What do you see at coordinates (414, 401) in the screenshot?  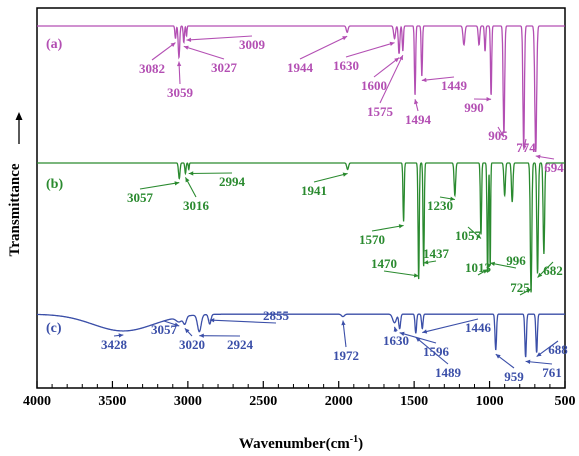 I see `x-tick-label-5: 1500` at bounding box center [414, 401].